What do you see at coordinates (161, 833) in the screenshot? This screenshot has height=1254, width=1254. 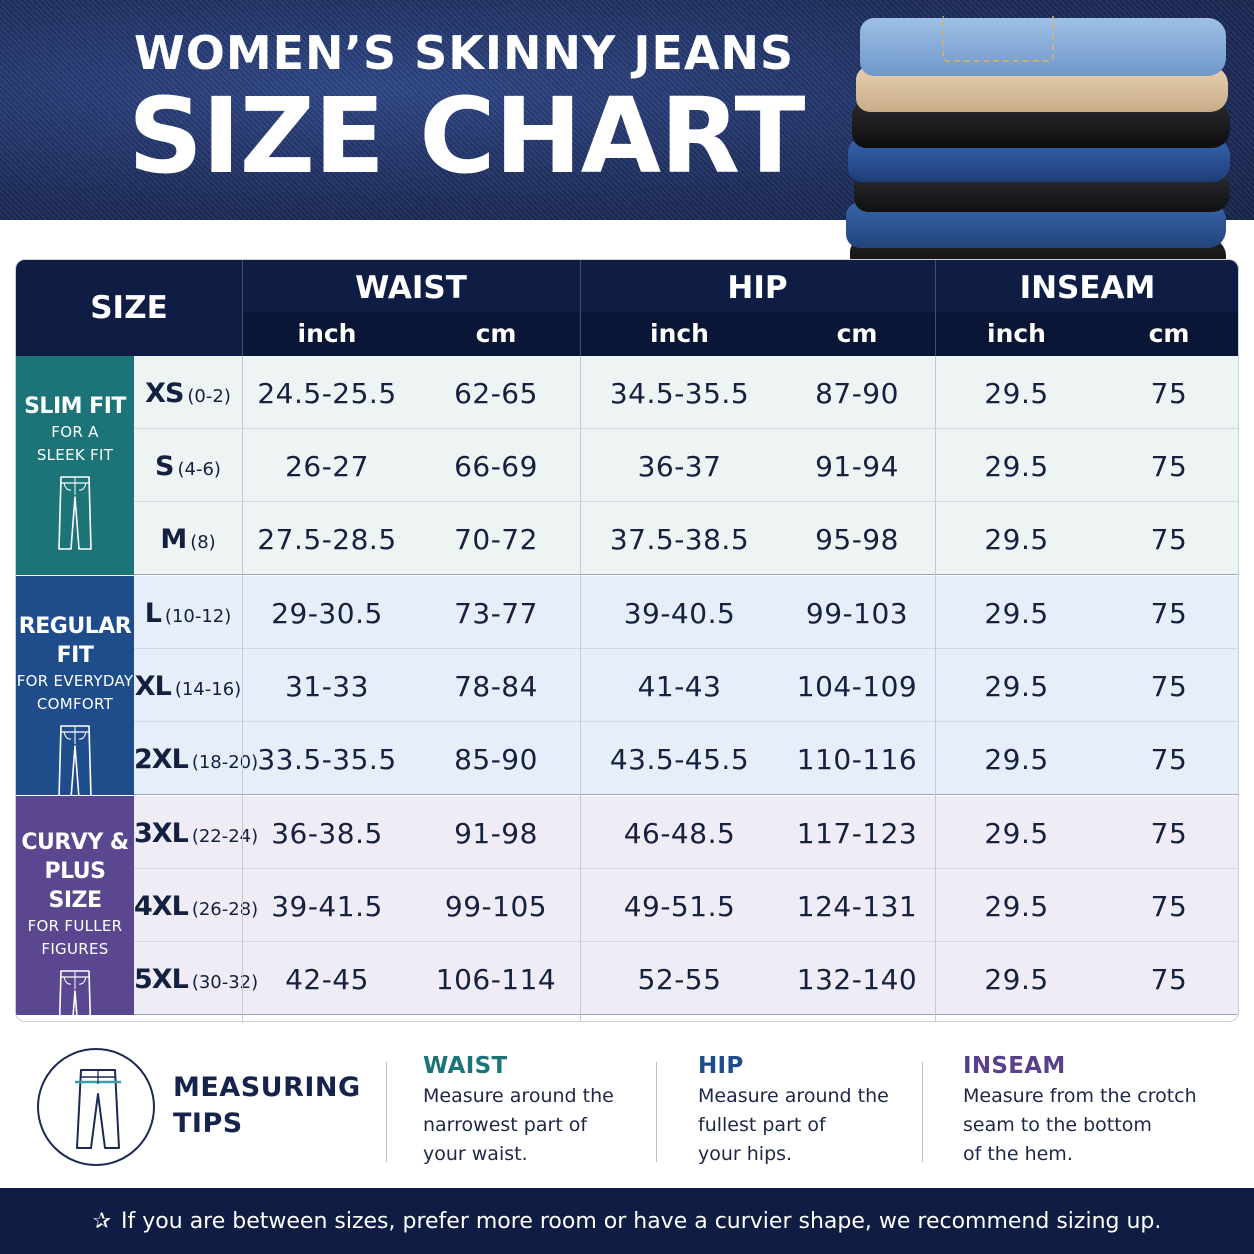 I see `size-code: 3XL` at bounding box center [161, 833].